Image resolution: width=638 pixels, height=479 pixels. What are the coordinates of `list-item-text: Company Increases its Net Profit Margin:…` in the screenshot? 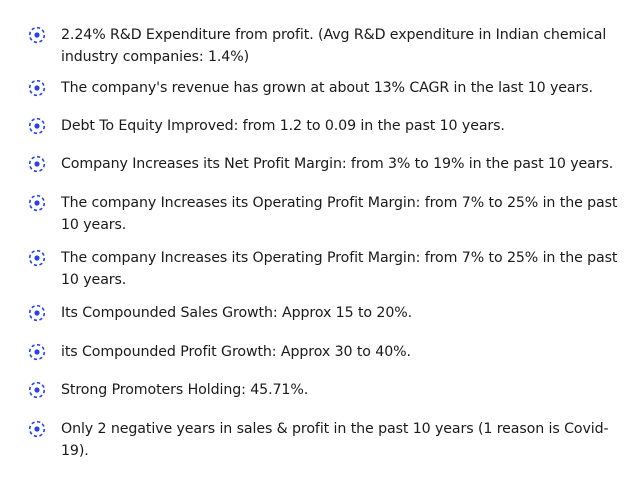 It's located at (337, 164).